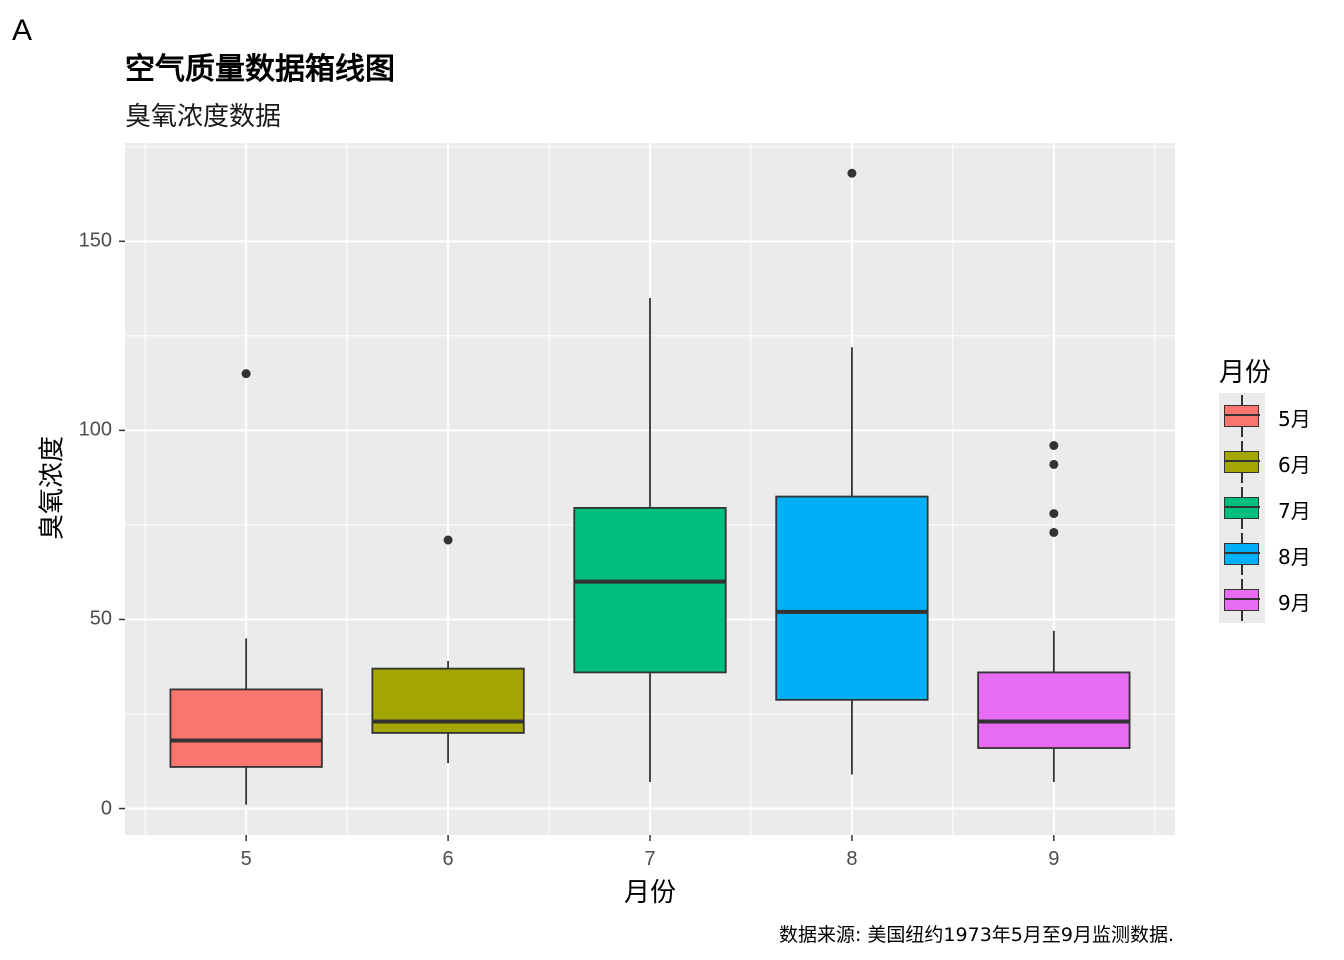 Image resolution: width=1344 pixels, height=960 pixels. I want to click on chart-title: 空气质量数据箱线图, so click(260, 69).